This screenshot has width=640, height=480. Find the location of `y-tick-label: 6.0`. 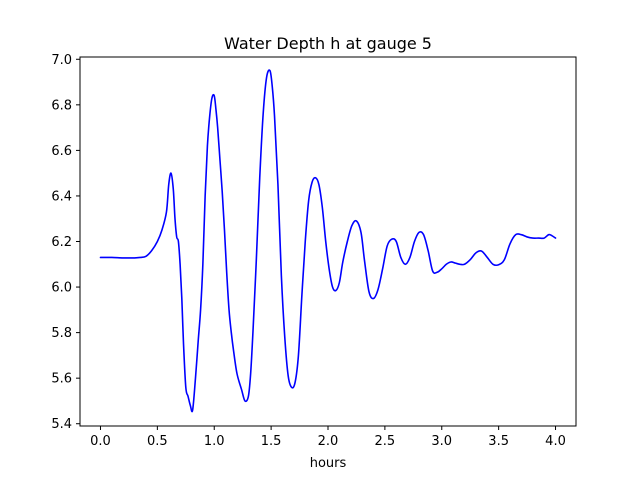

y-tick-label: 6.0 is located at coordinates (61, 288).